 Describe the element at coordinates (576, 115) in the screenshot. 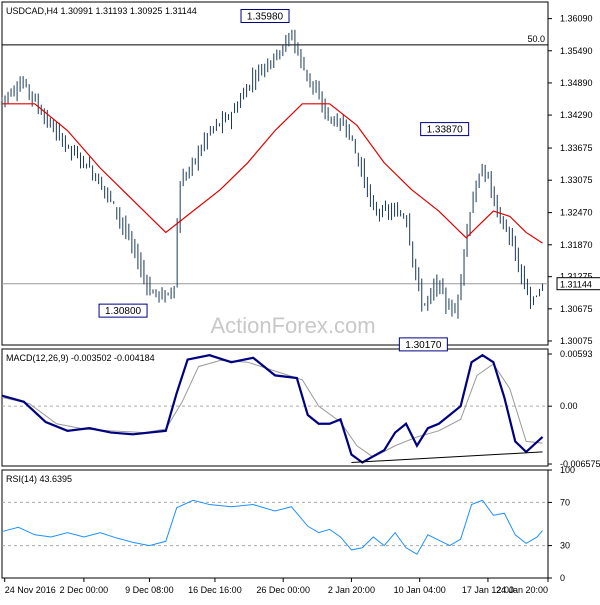

I see `price-tick-label: 1.34290` at that location.